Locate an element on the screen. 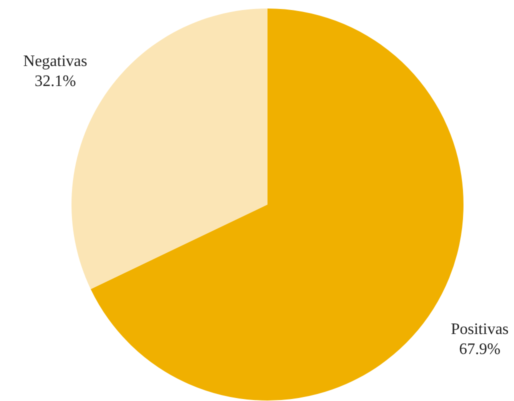 This screenshot has width=514, height=401. data-label: 67.9% is located at coordinates (479, 349).